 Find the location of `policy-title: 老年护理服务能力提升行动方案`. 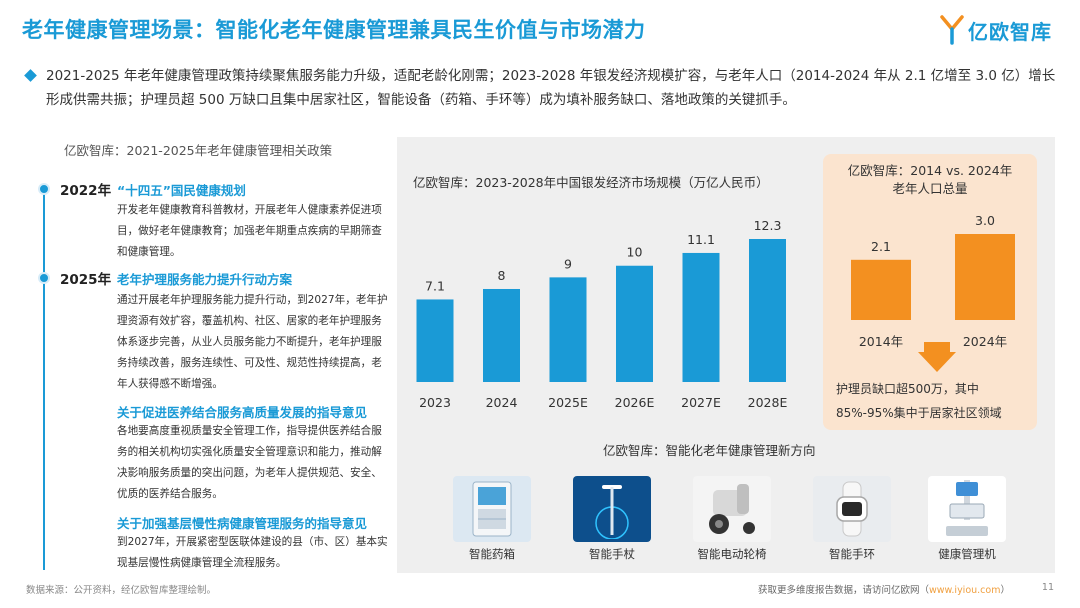

policy-title: 老年护理服务能力提升行动方案 is located at coordinates (205, 279).